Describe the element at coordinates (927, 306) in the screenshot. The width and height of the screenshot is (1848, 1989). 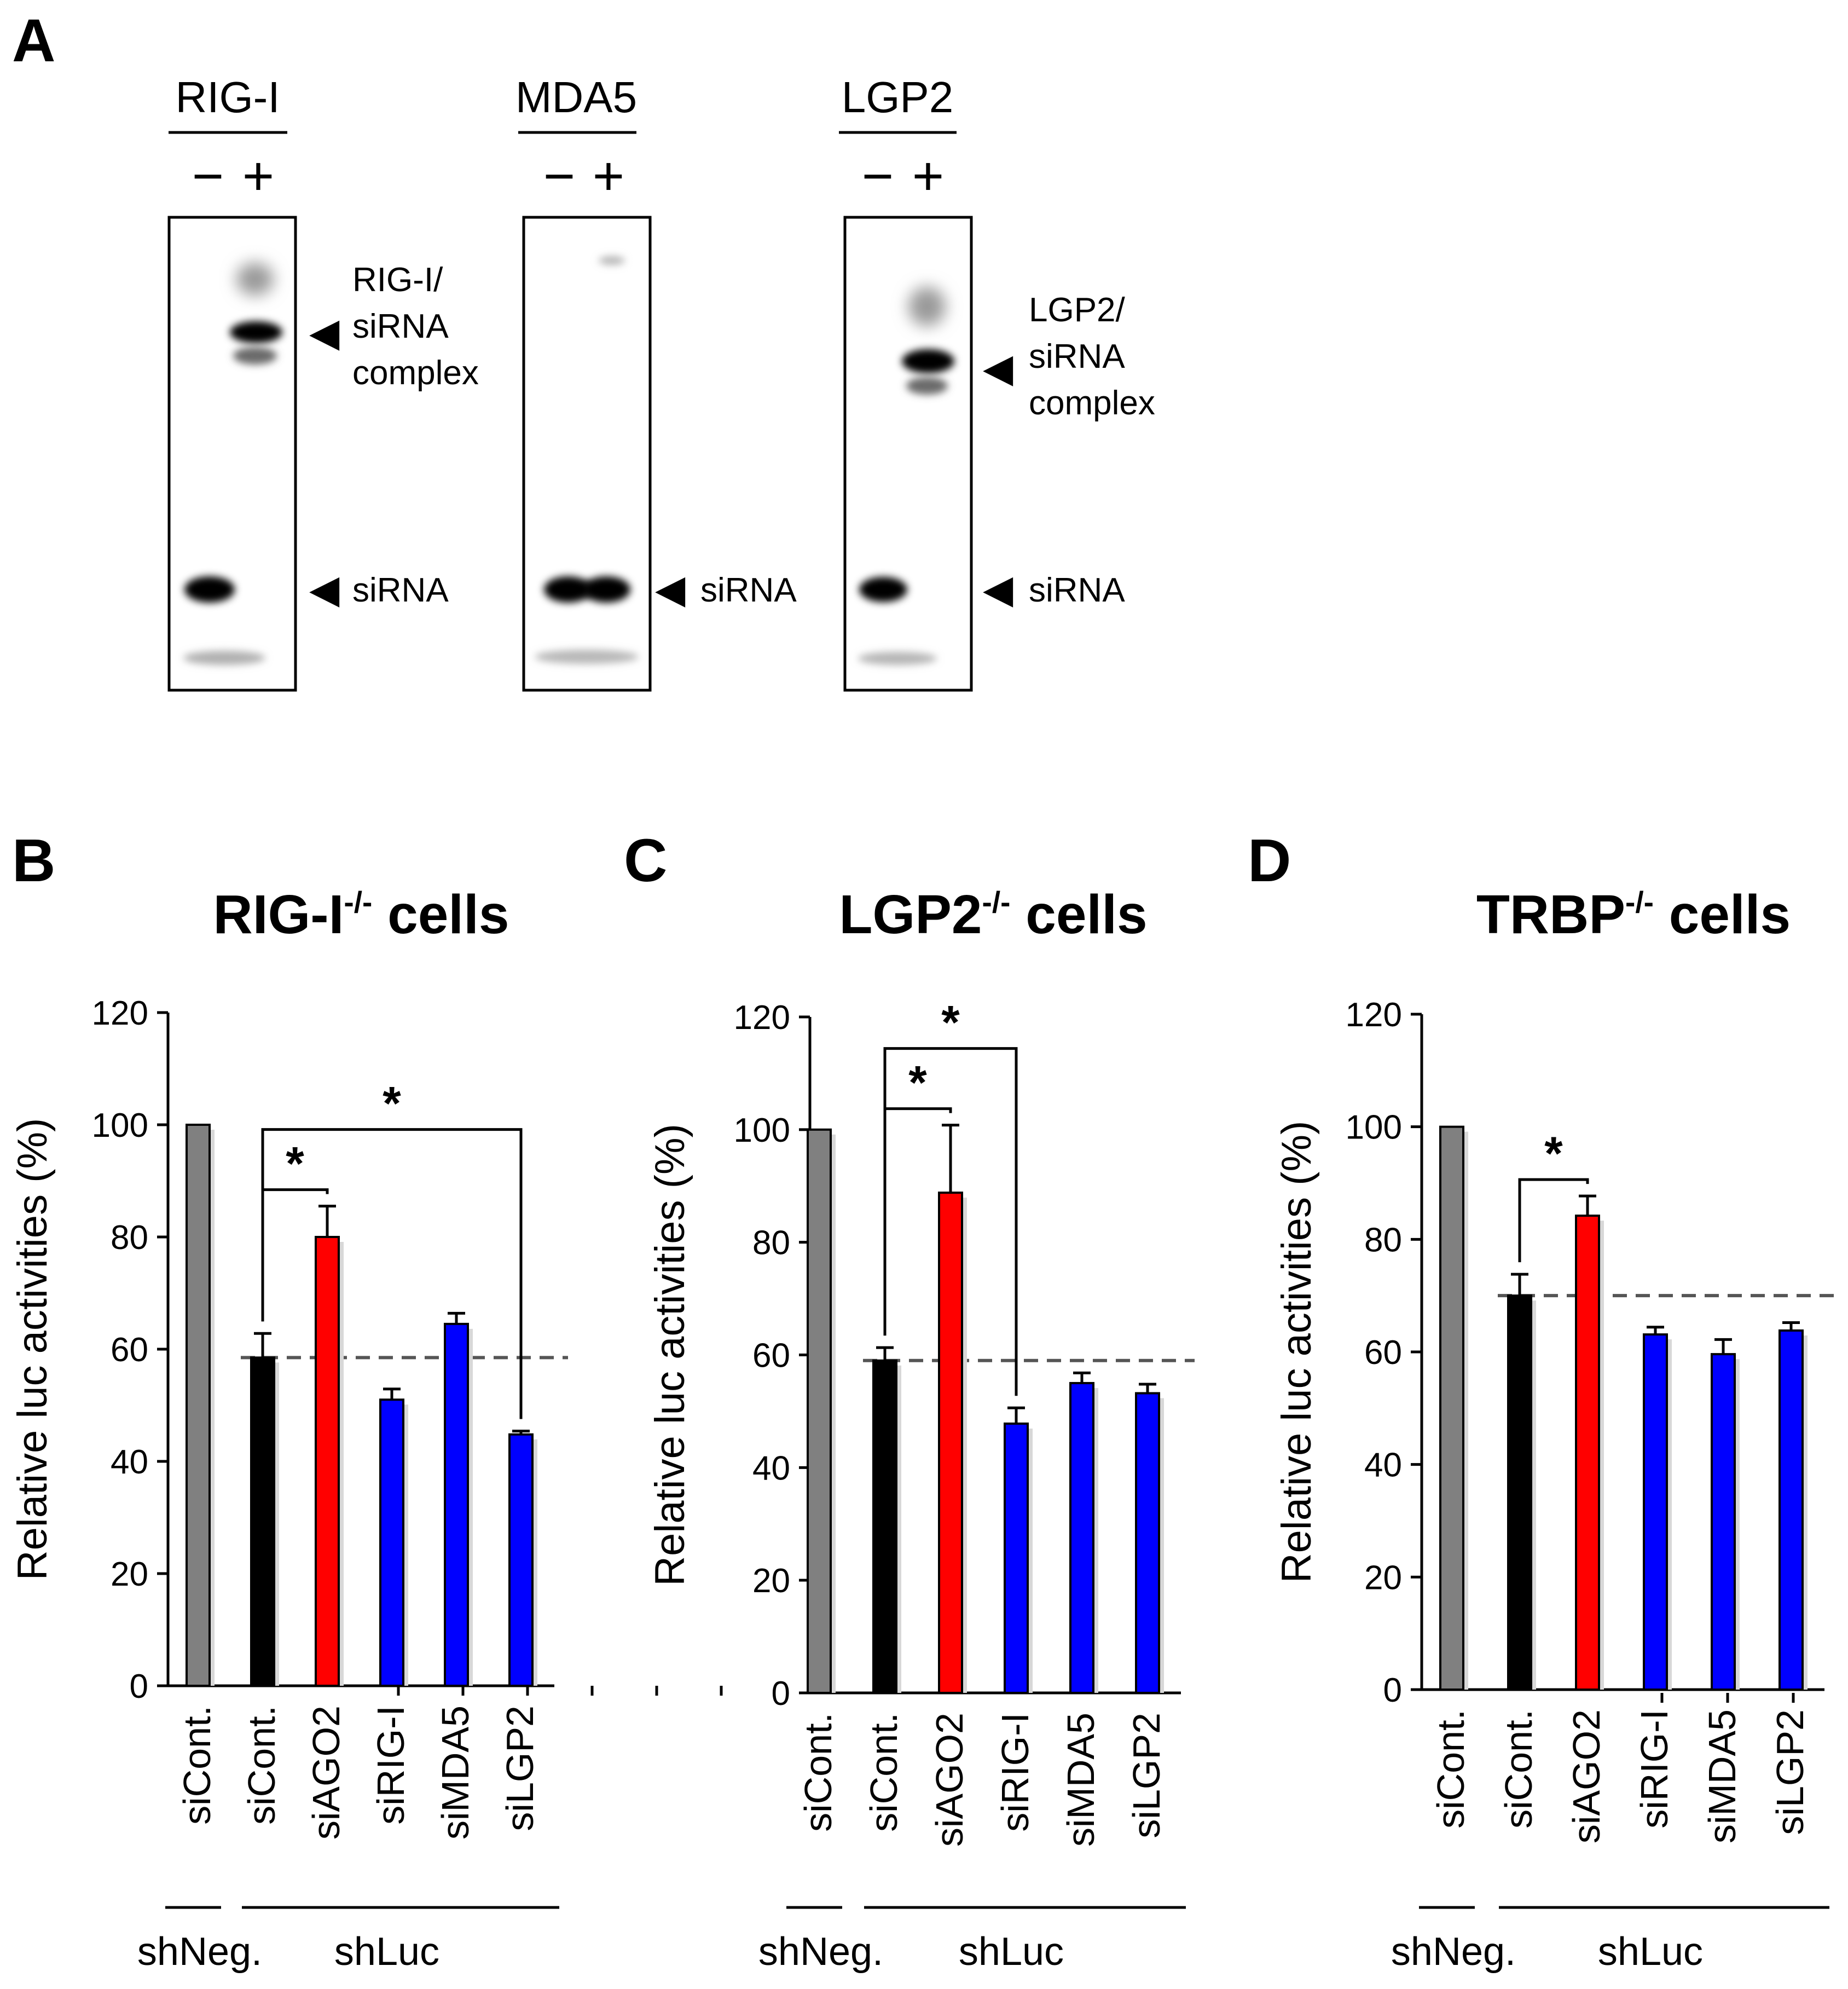
I see `band-complex-smear` at that location.